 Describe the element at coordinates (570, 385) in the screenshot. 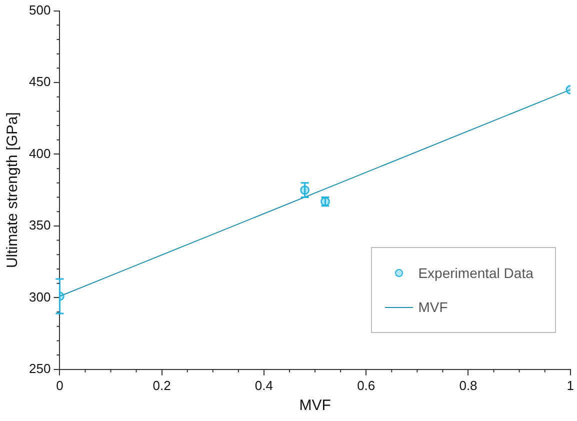

I see `x-tick-label: 1` at that location.